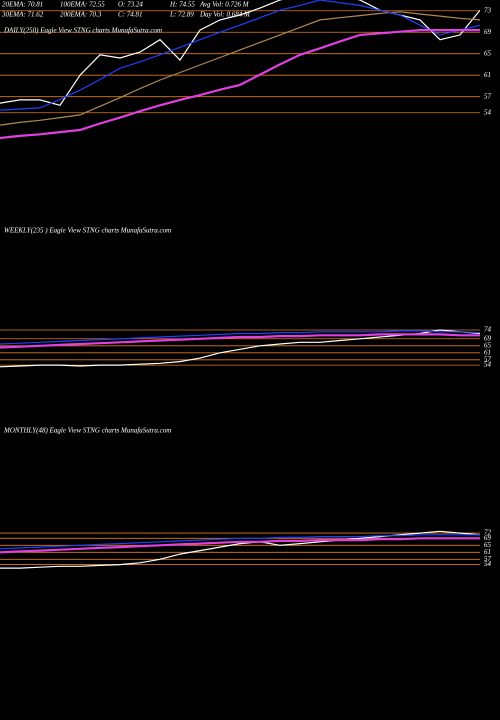 The width and height of the screenshot is (500, 720). What do you see at coordinates (488, 10) in the screenshot?
I see `y-tick-label: 73` at bounding box center [488, 10].